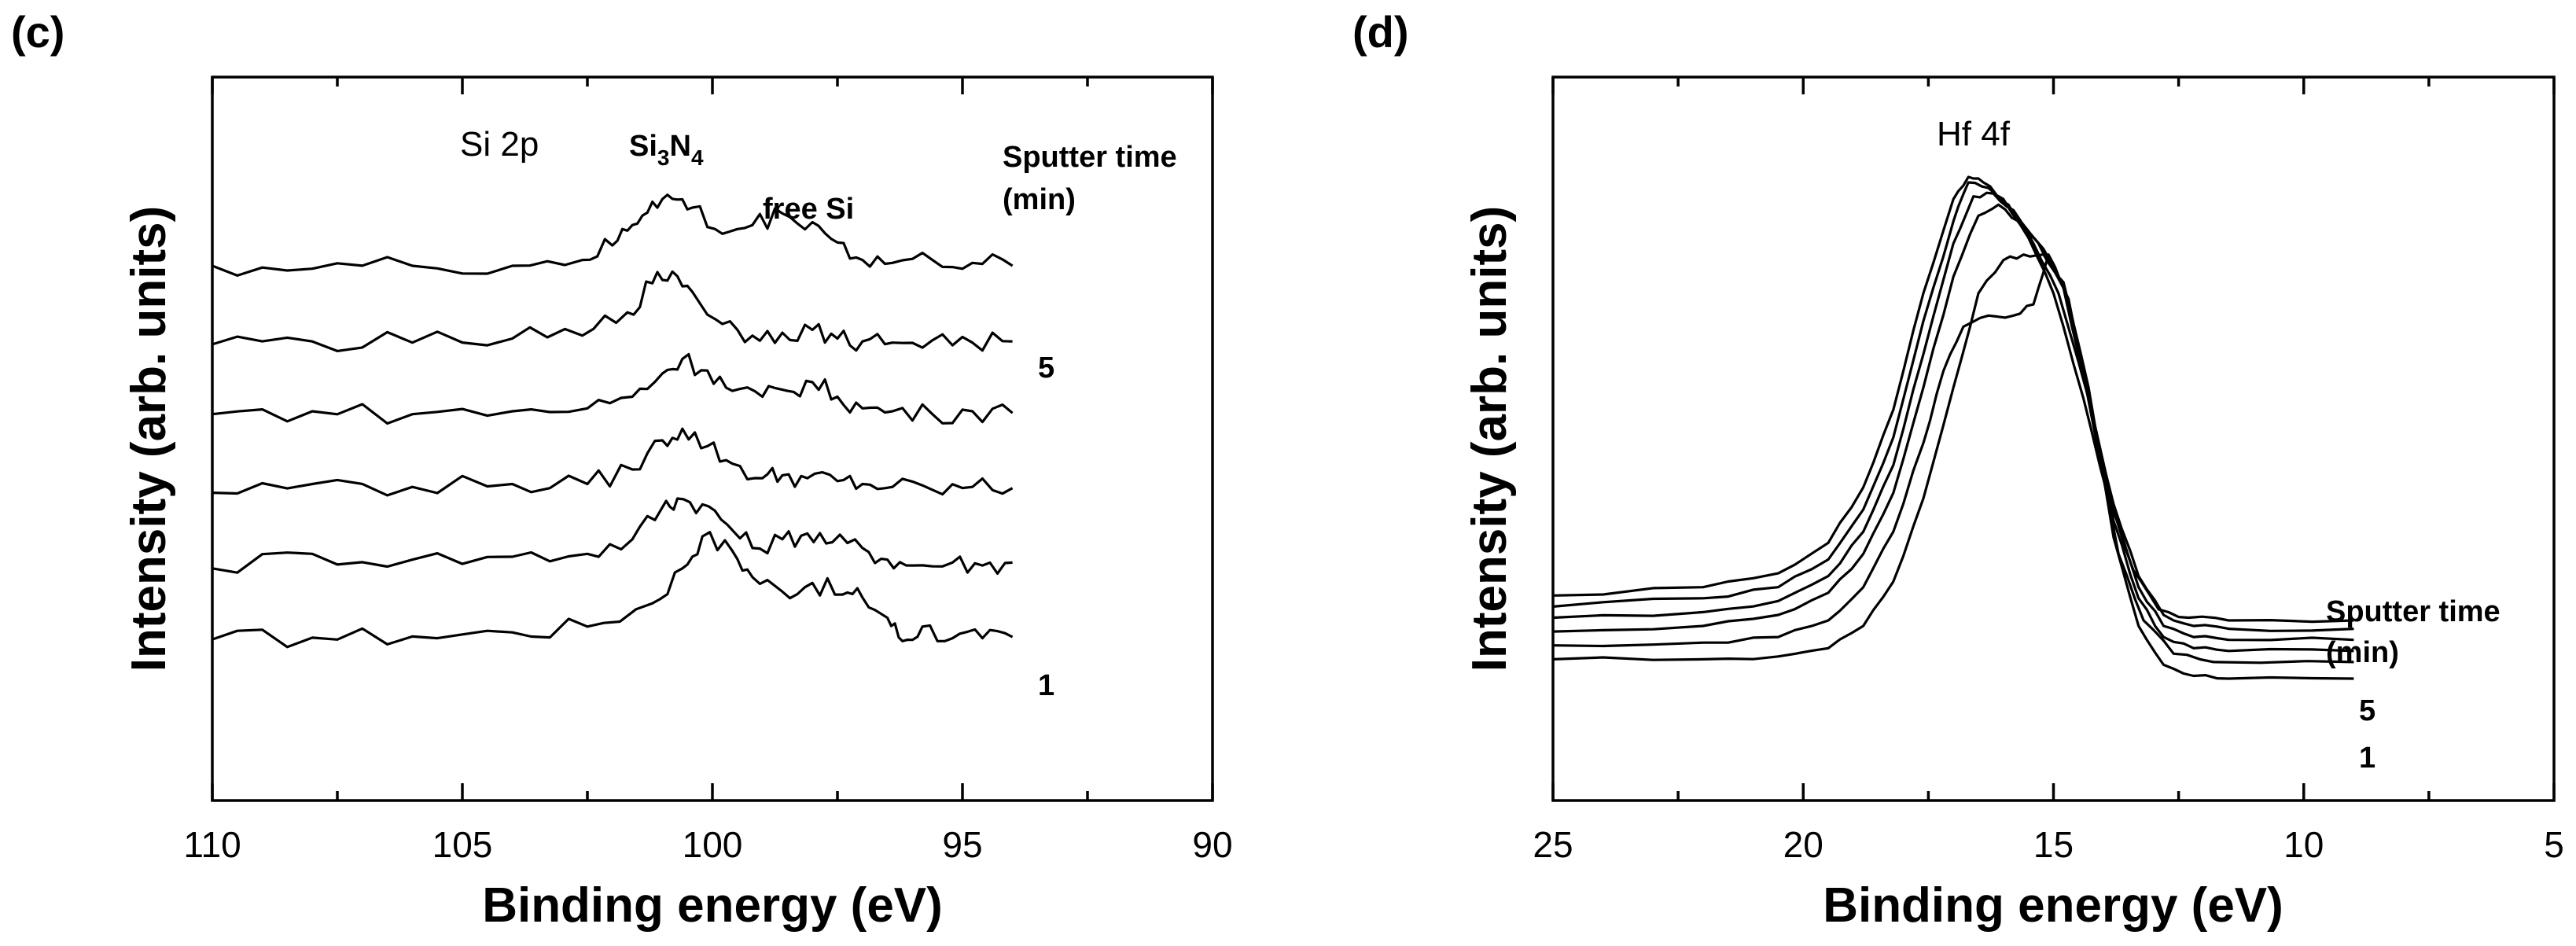 The width and height of the screenshot is (2576, 946). Describe the element at coordinates (2367, 758) in the screenshot. I see `series-label-1-d: 1` at that location.